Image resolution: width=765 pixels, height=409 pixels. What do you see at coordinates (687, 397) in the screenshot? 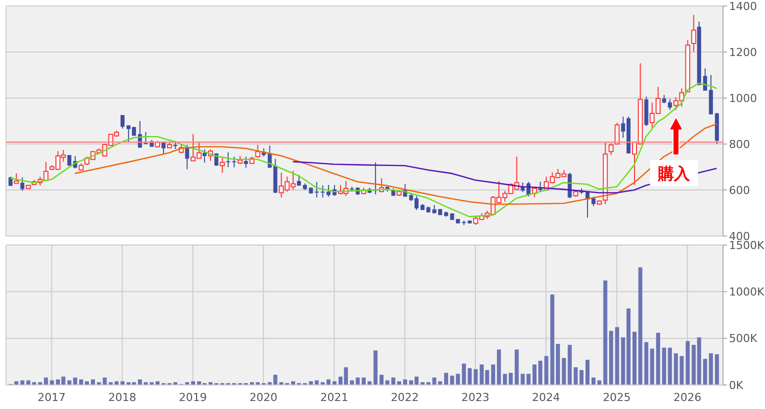
I see `x-tick-label: 2026` at bounding box center [687, 397].